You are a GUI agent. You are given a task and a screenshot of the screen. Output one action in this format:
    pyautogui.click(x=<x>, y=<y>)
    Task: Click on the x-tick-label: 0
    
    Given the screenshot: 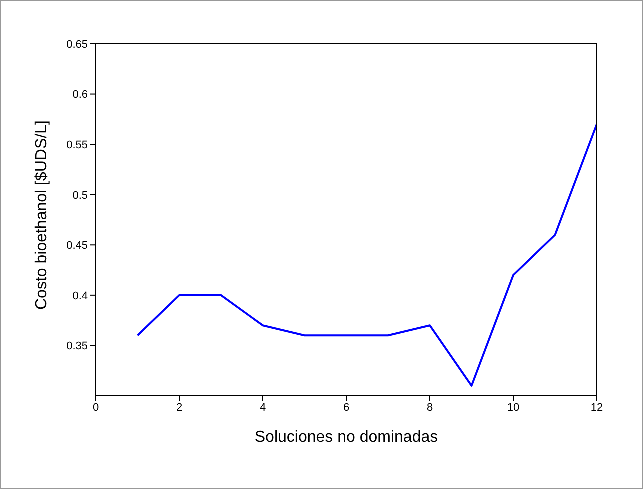 What is the action you would take?
    pyautogui.click(x=96, y=408)
    